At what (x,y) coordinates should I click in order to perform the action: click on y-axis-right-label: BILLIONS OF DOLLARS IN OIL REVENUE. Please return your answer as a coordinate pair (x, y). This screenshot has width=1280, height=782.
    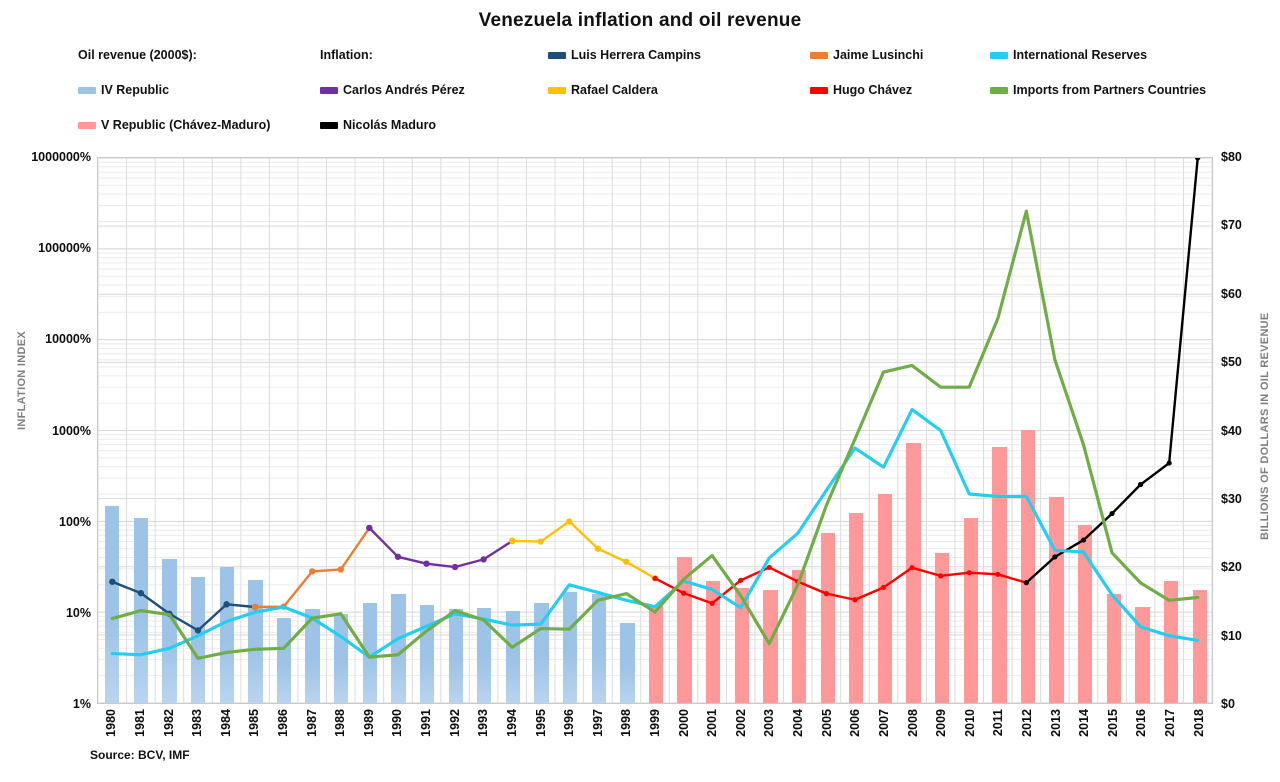
    Looking at the image, I should click on (1265, 426).